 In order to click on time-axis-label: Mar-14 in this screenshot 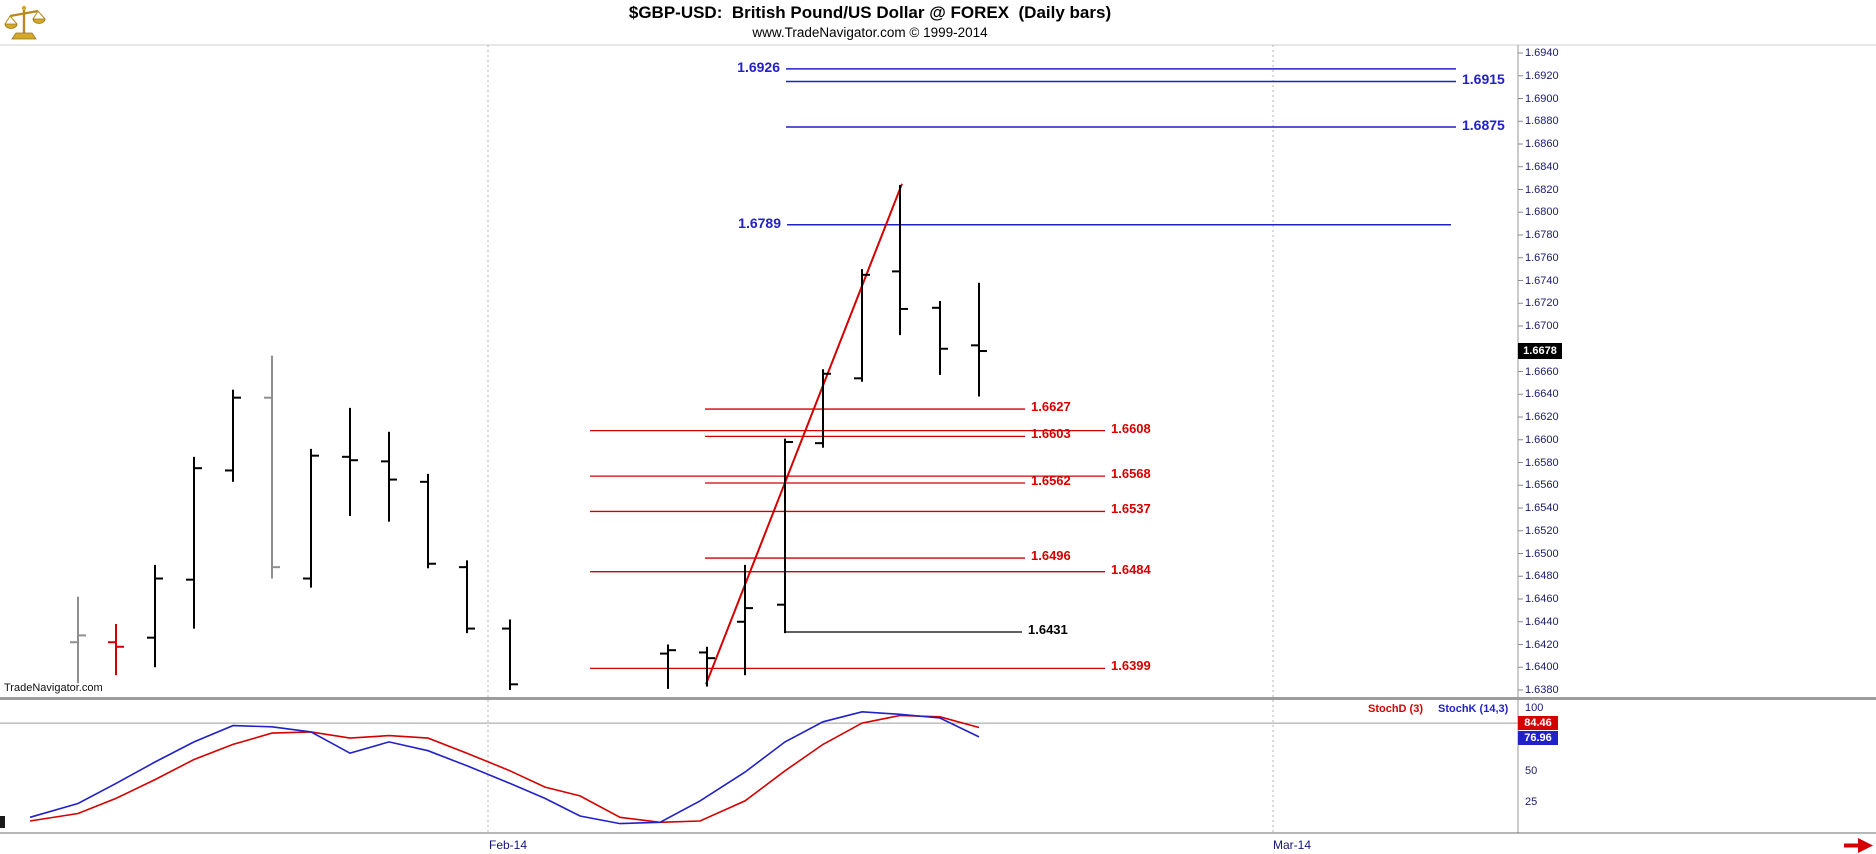, I will do `click(1291, 845)`.